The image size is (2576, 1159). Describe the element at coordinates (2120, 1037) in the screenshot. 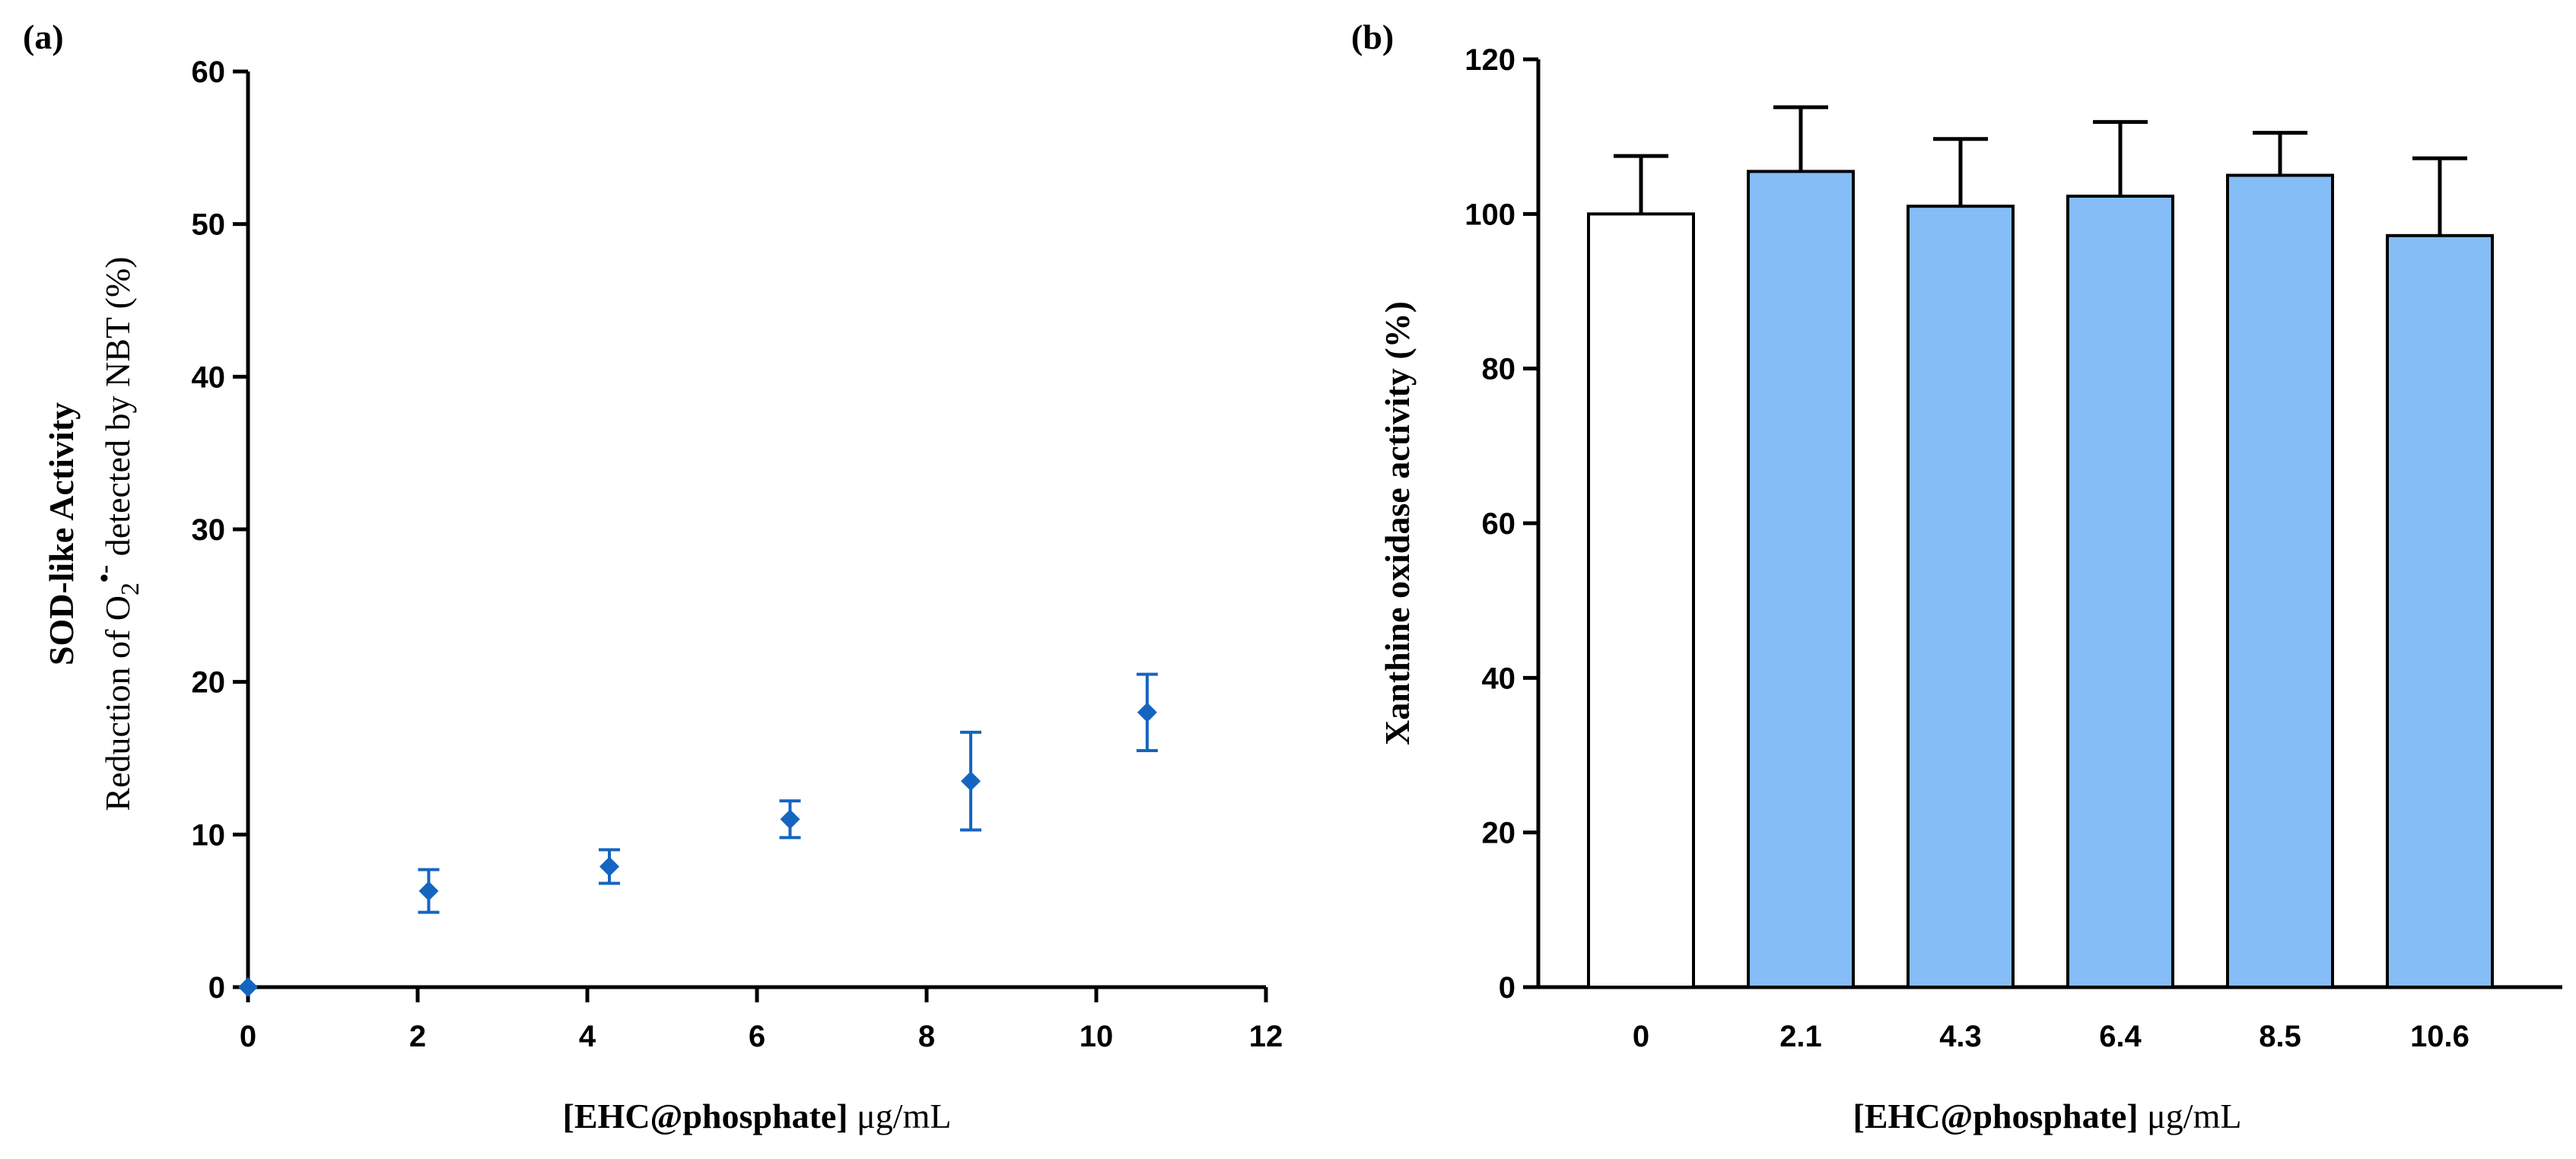

I see `panel-b-x-tick-label: 6.4` at that location.